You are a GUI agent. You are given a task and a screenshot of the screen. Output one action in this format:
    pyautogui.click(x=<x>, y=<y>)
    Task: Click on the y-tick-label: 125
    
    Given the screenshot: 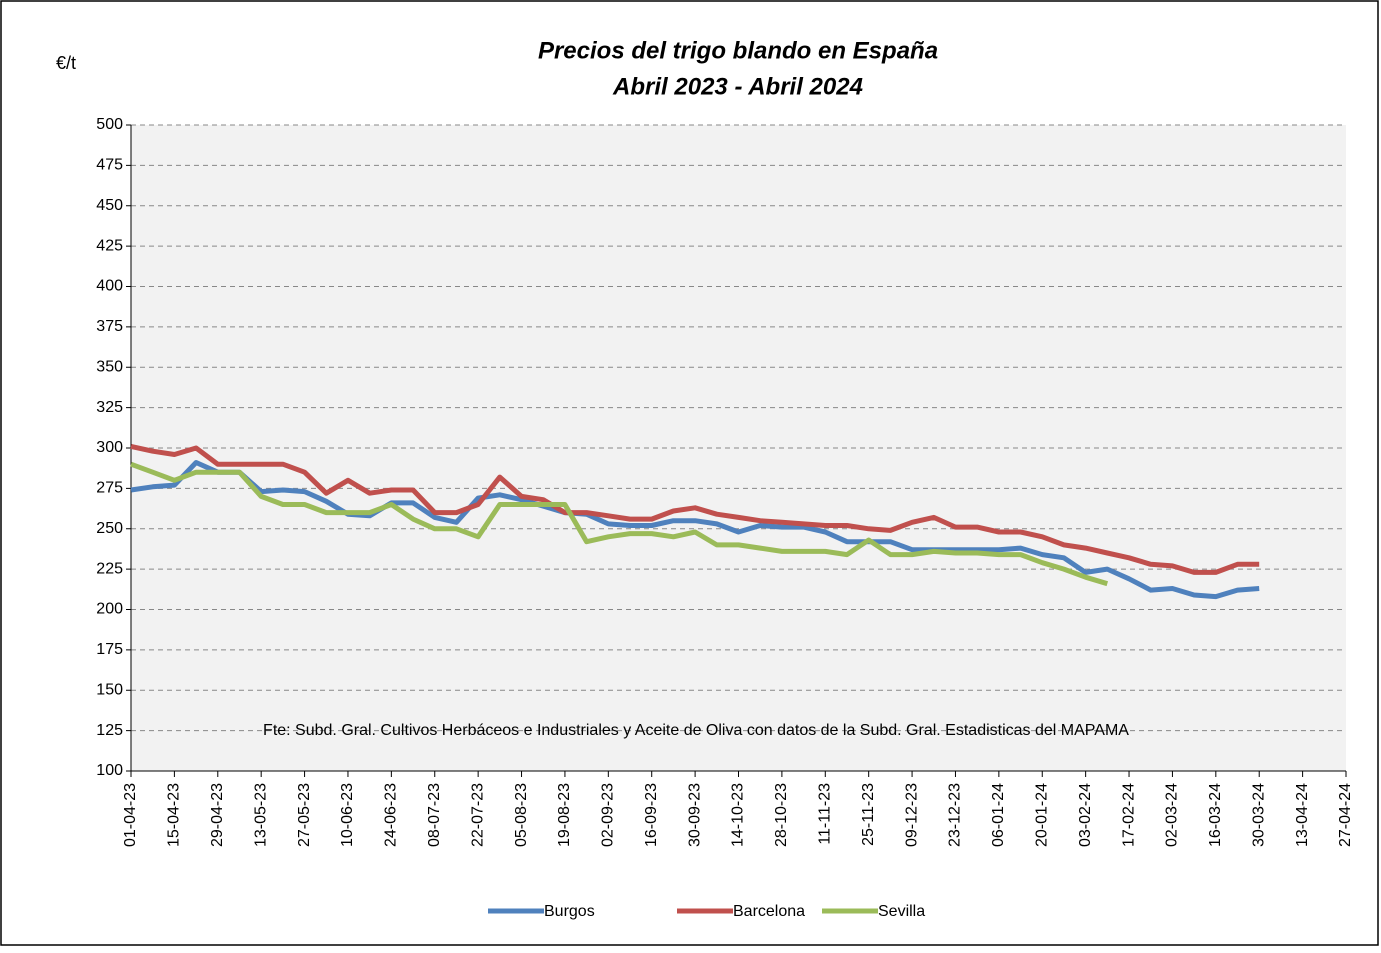 What is the action you would take?
    pyautogui.click(x=109, y=730)
    